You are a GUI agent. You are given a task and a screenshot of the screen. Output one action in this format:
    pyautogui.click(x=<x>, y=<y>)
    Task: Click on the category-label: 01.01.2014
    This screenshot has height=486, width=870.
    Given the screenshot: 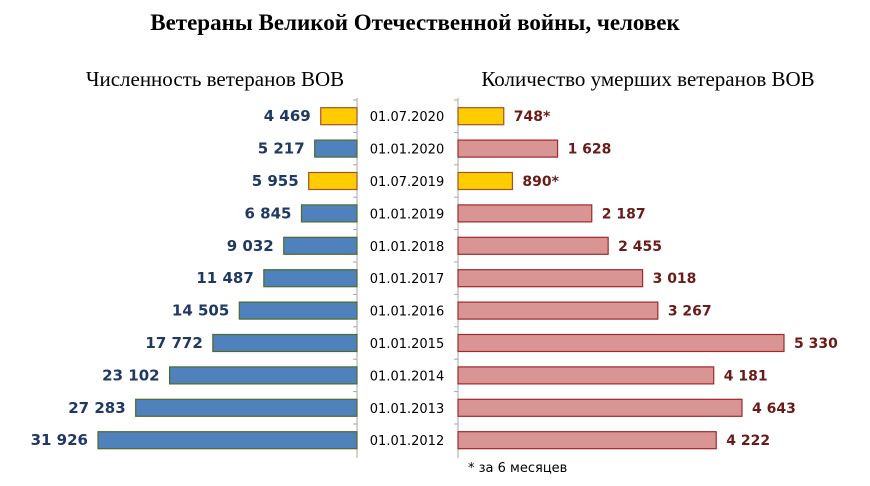 What is the action you would take?
    pyautogui.click(x=407, y=376)
    